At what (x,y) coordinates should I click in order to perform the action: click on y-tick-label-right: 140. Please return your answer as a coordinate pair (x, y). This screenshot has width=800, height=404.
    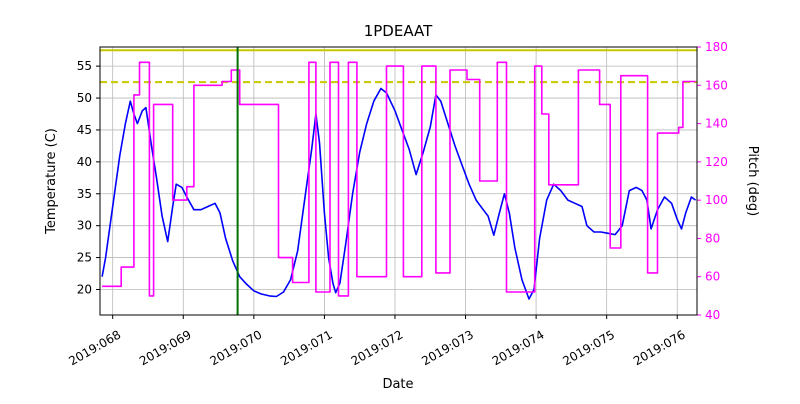
    Looking at the image, I should click on (716, 124).